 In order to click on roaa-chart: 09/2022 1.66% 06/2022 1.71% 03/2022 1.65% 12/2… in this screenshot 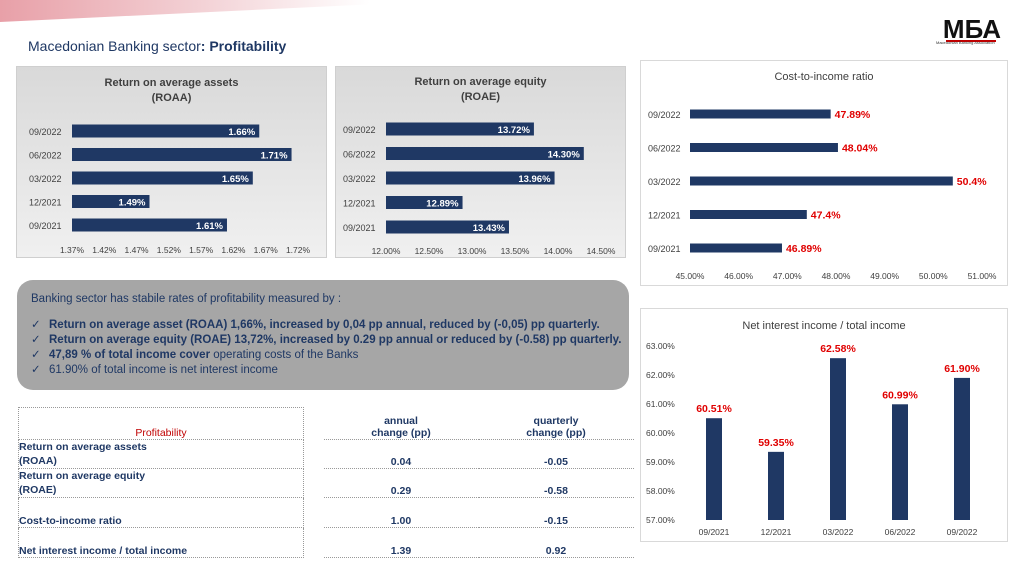, I will do `click(169, 189)`.